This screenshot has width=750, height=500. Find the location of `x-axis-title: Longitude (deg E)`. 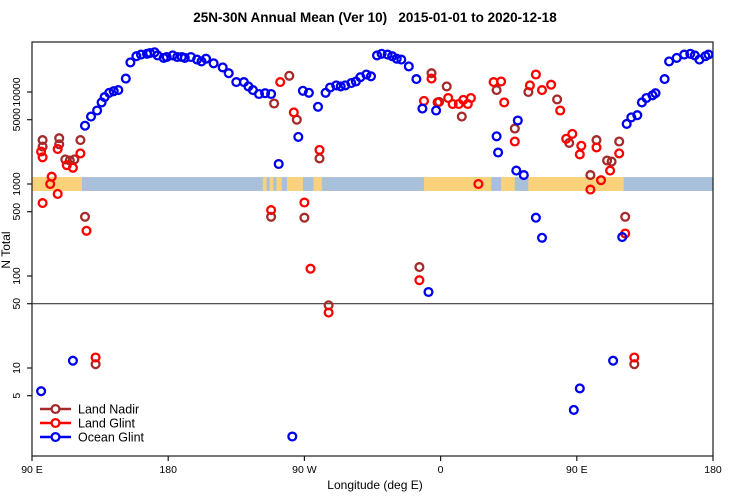

x-axis-title: Longitude (deg E) is located at coordinates (375, 485).